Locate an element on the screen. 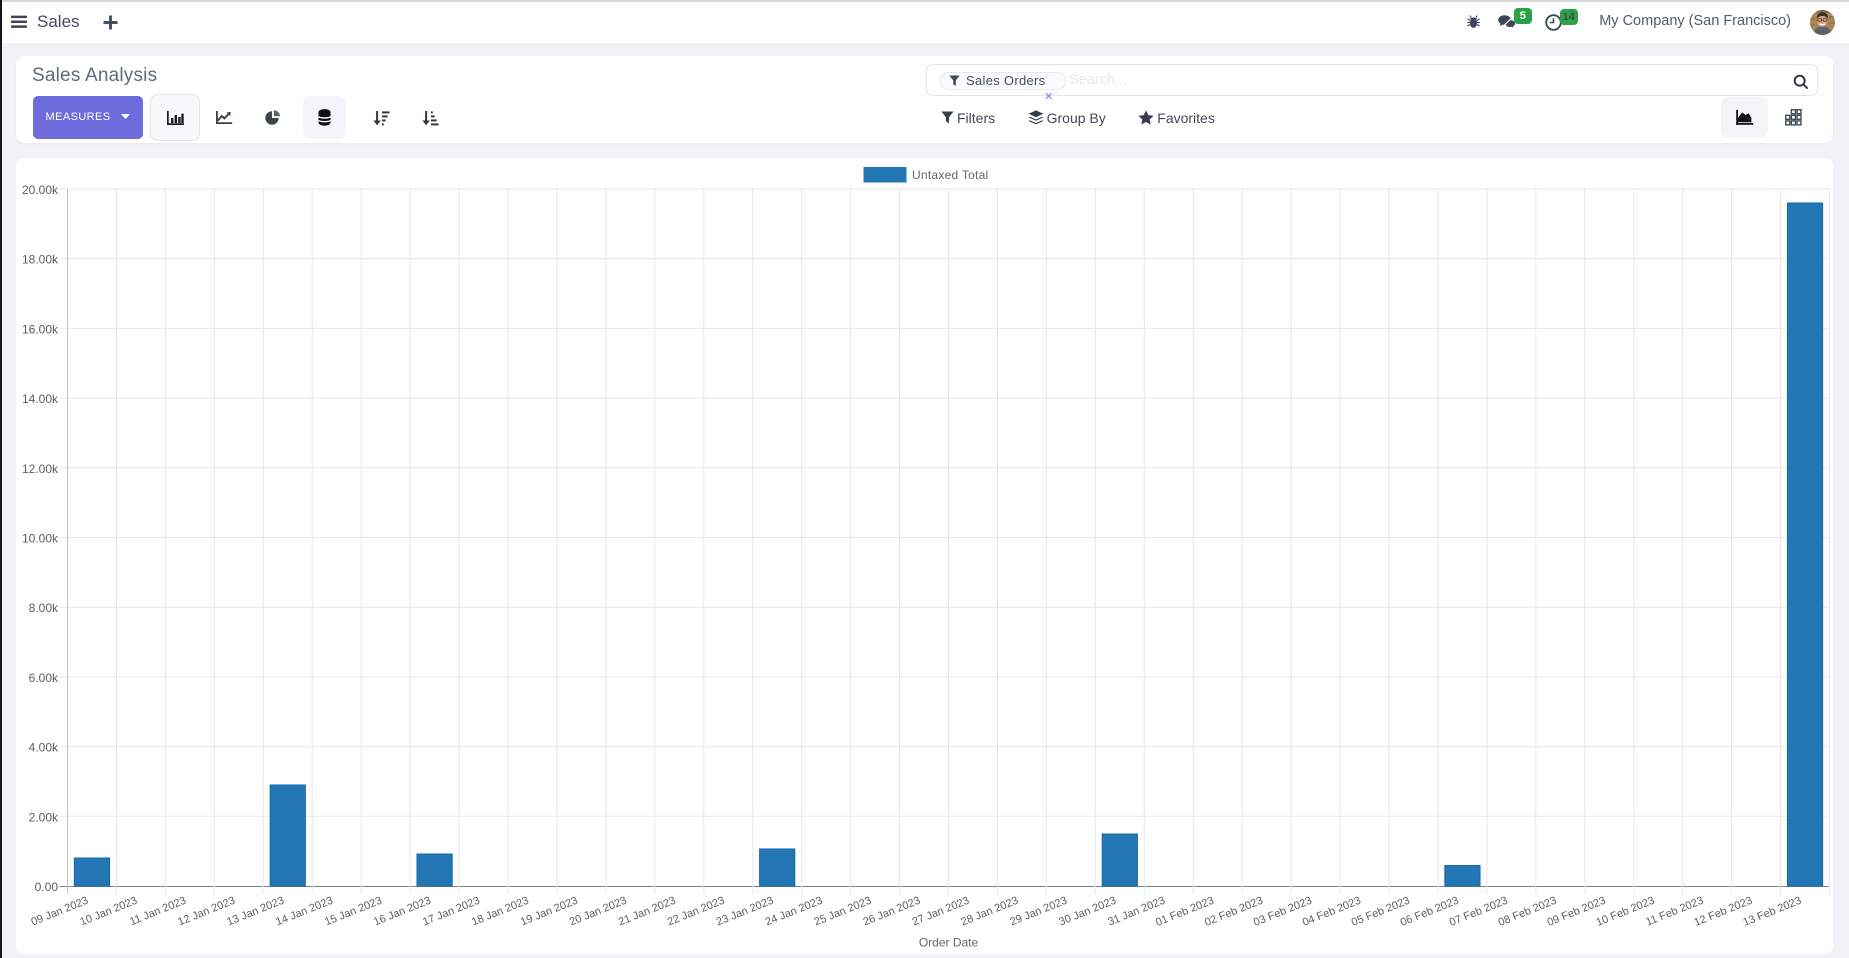 This screenshot has height=958, width=1849. svg-text: Order Date is located at coordinates (949, 943).